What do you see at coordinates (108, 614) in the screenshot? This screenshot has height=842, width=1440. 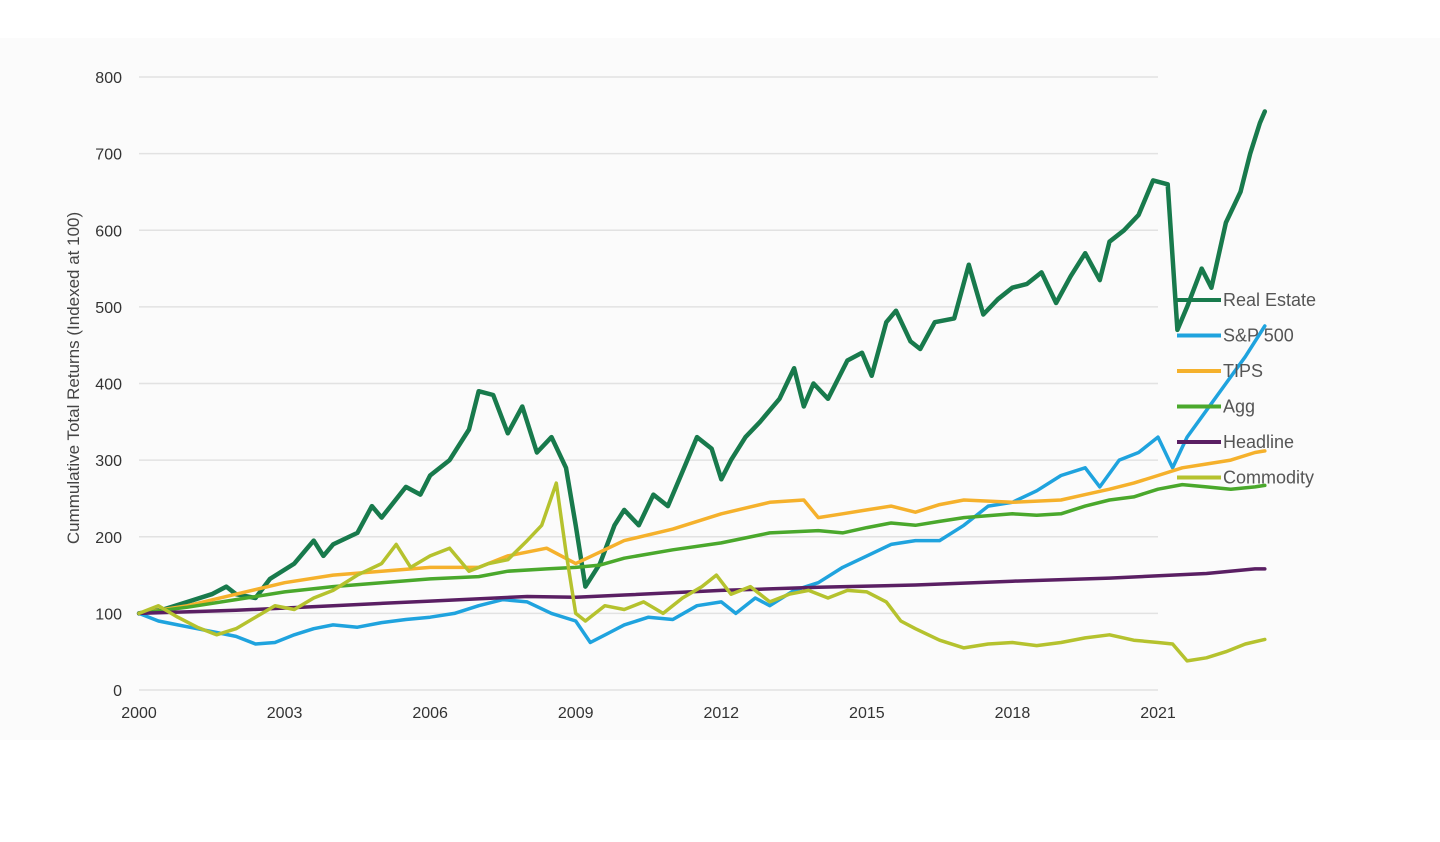 I see `y-tick-label: 100` at bounding box center [108, 614].